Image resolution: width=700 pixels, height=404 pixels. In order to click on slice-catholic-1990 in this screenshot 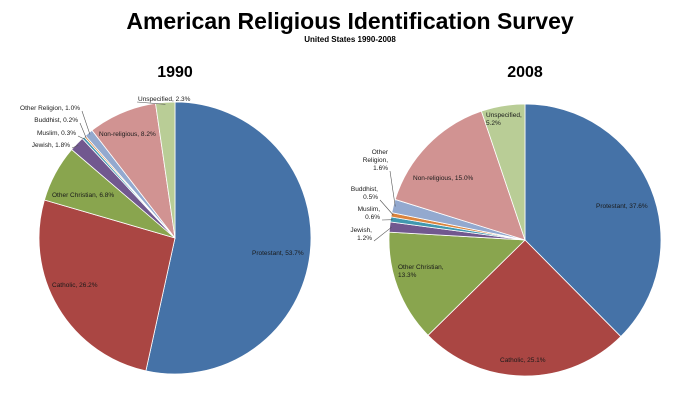, I will do `click(107, 285)`.